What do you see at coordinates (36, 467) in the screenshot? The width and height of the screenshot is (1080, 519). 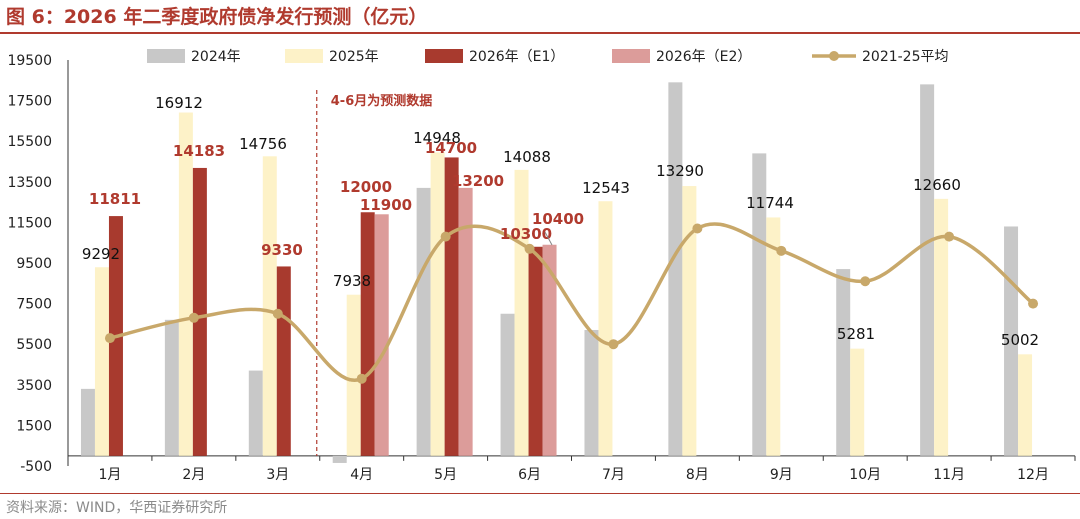 I see `y-tick-label: -500` at bounding box center [36, 467].